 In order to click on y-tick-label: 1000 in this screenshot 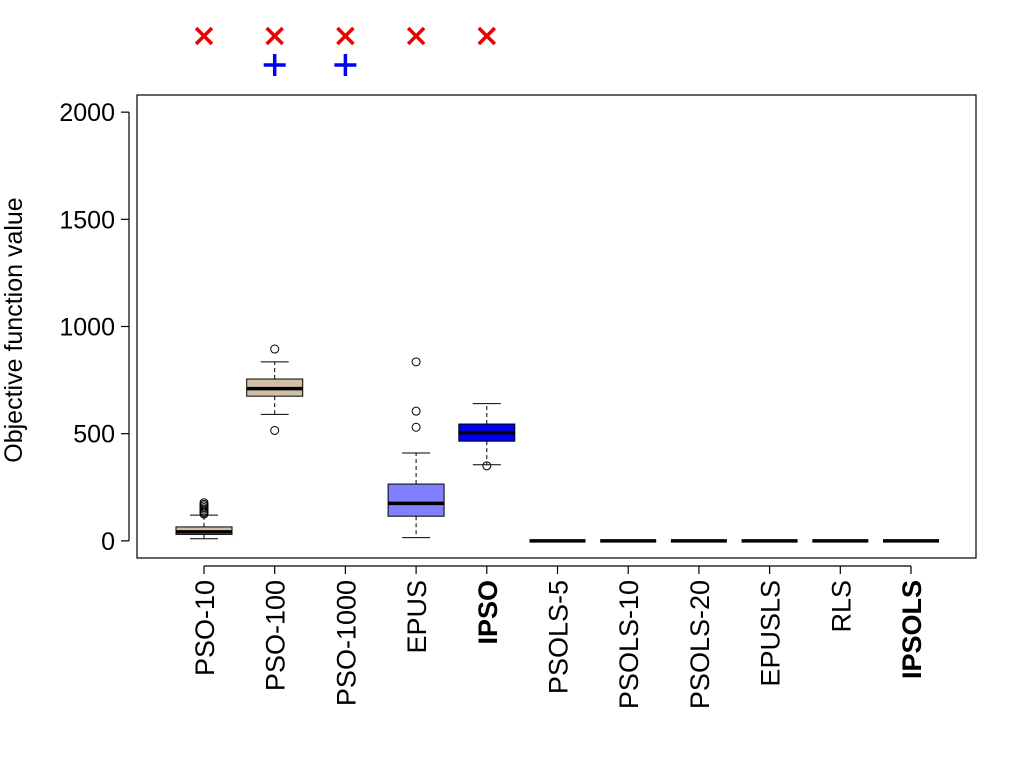, I will do `click(87, 328)`.